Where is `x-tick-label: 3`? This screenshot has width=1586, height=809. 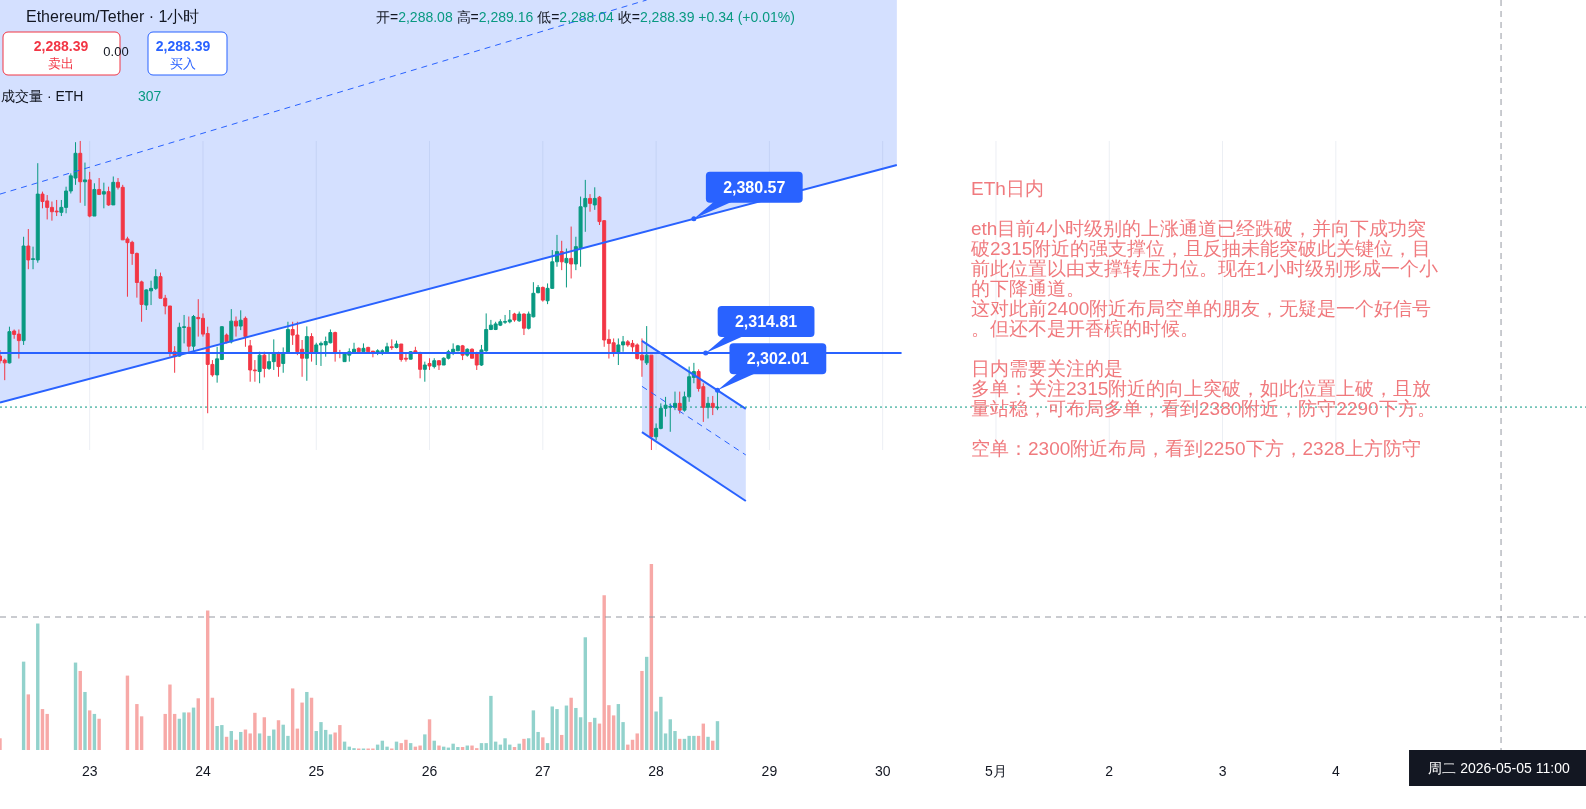
x-tick-label: 3 is located at coordinates (1222, 771).